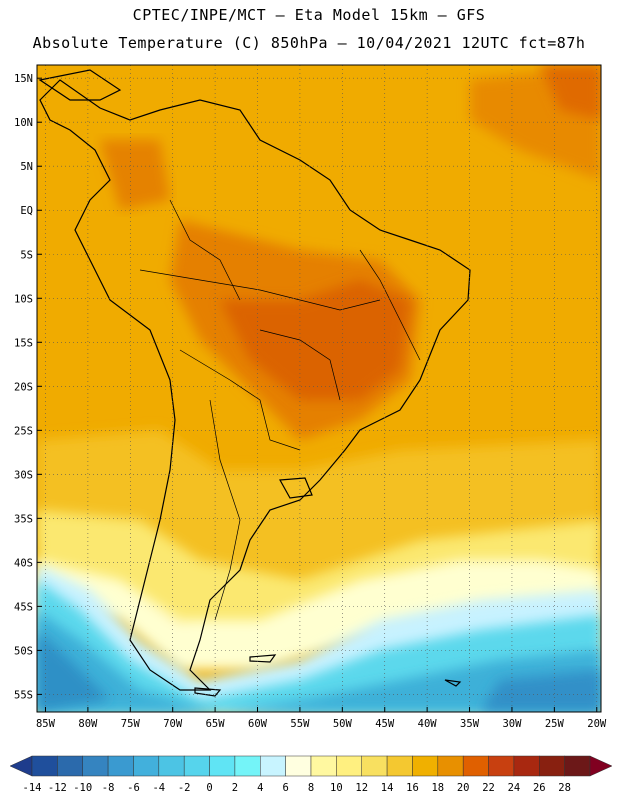 This screenshot has width=618, height=800. I want to click on chart-title-line-1: CPTEC/INPE/MCT — Eta Model 15km — GFS, so click(309, 15).